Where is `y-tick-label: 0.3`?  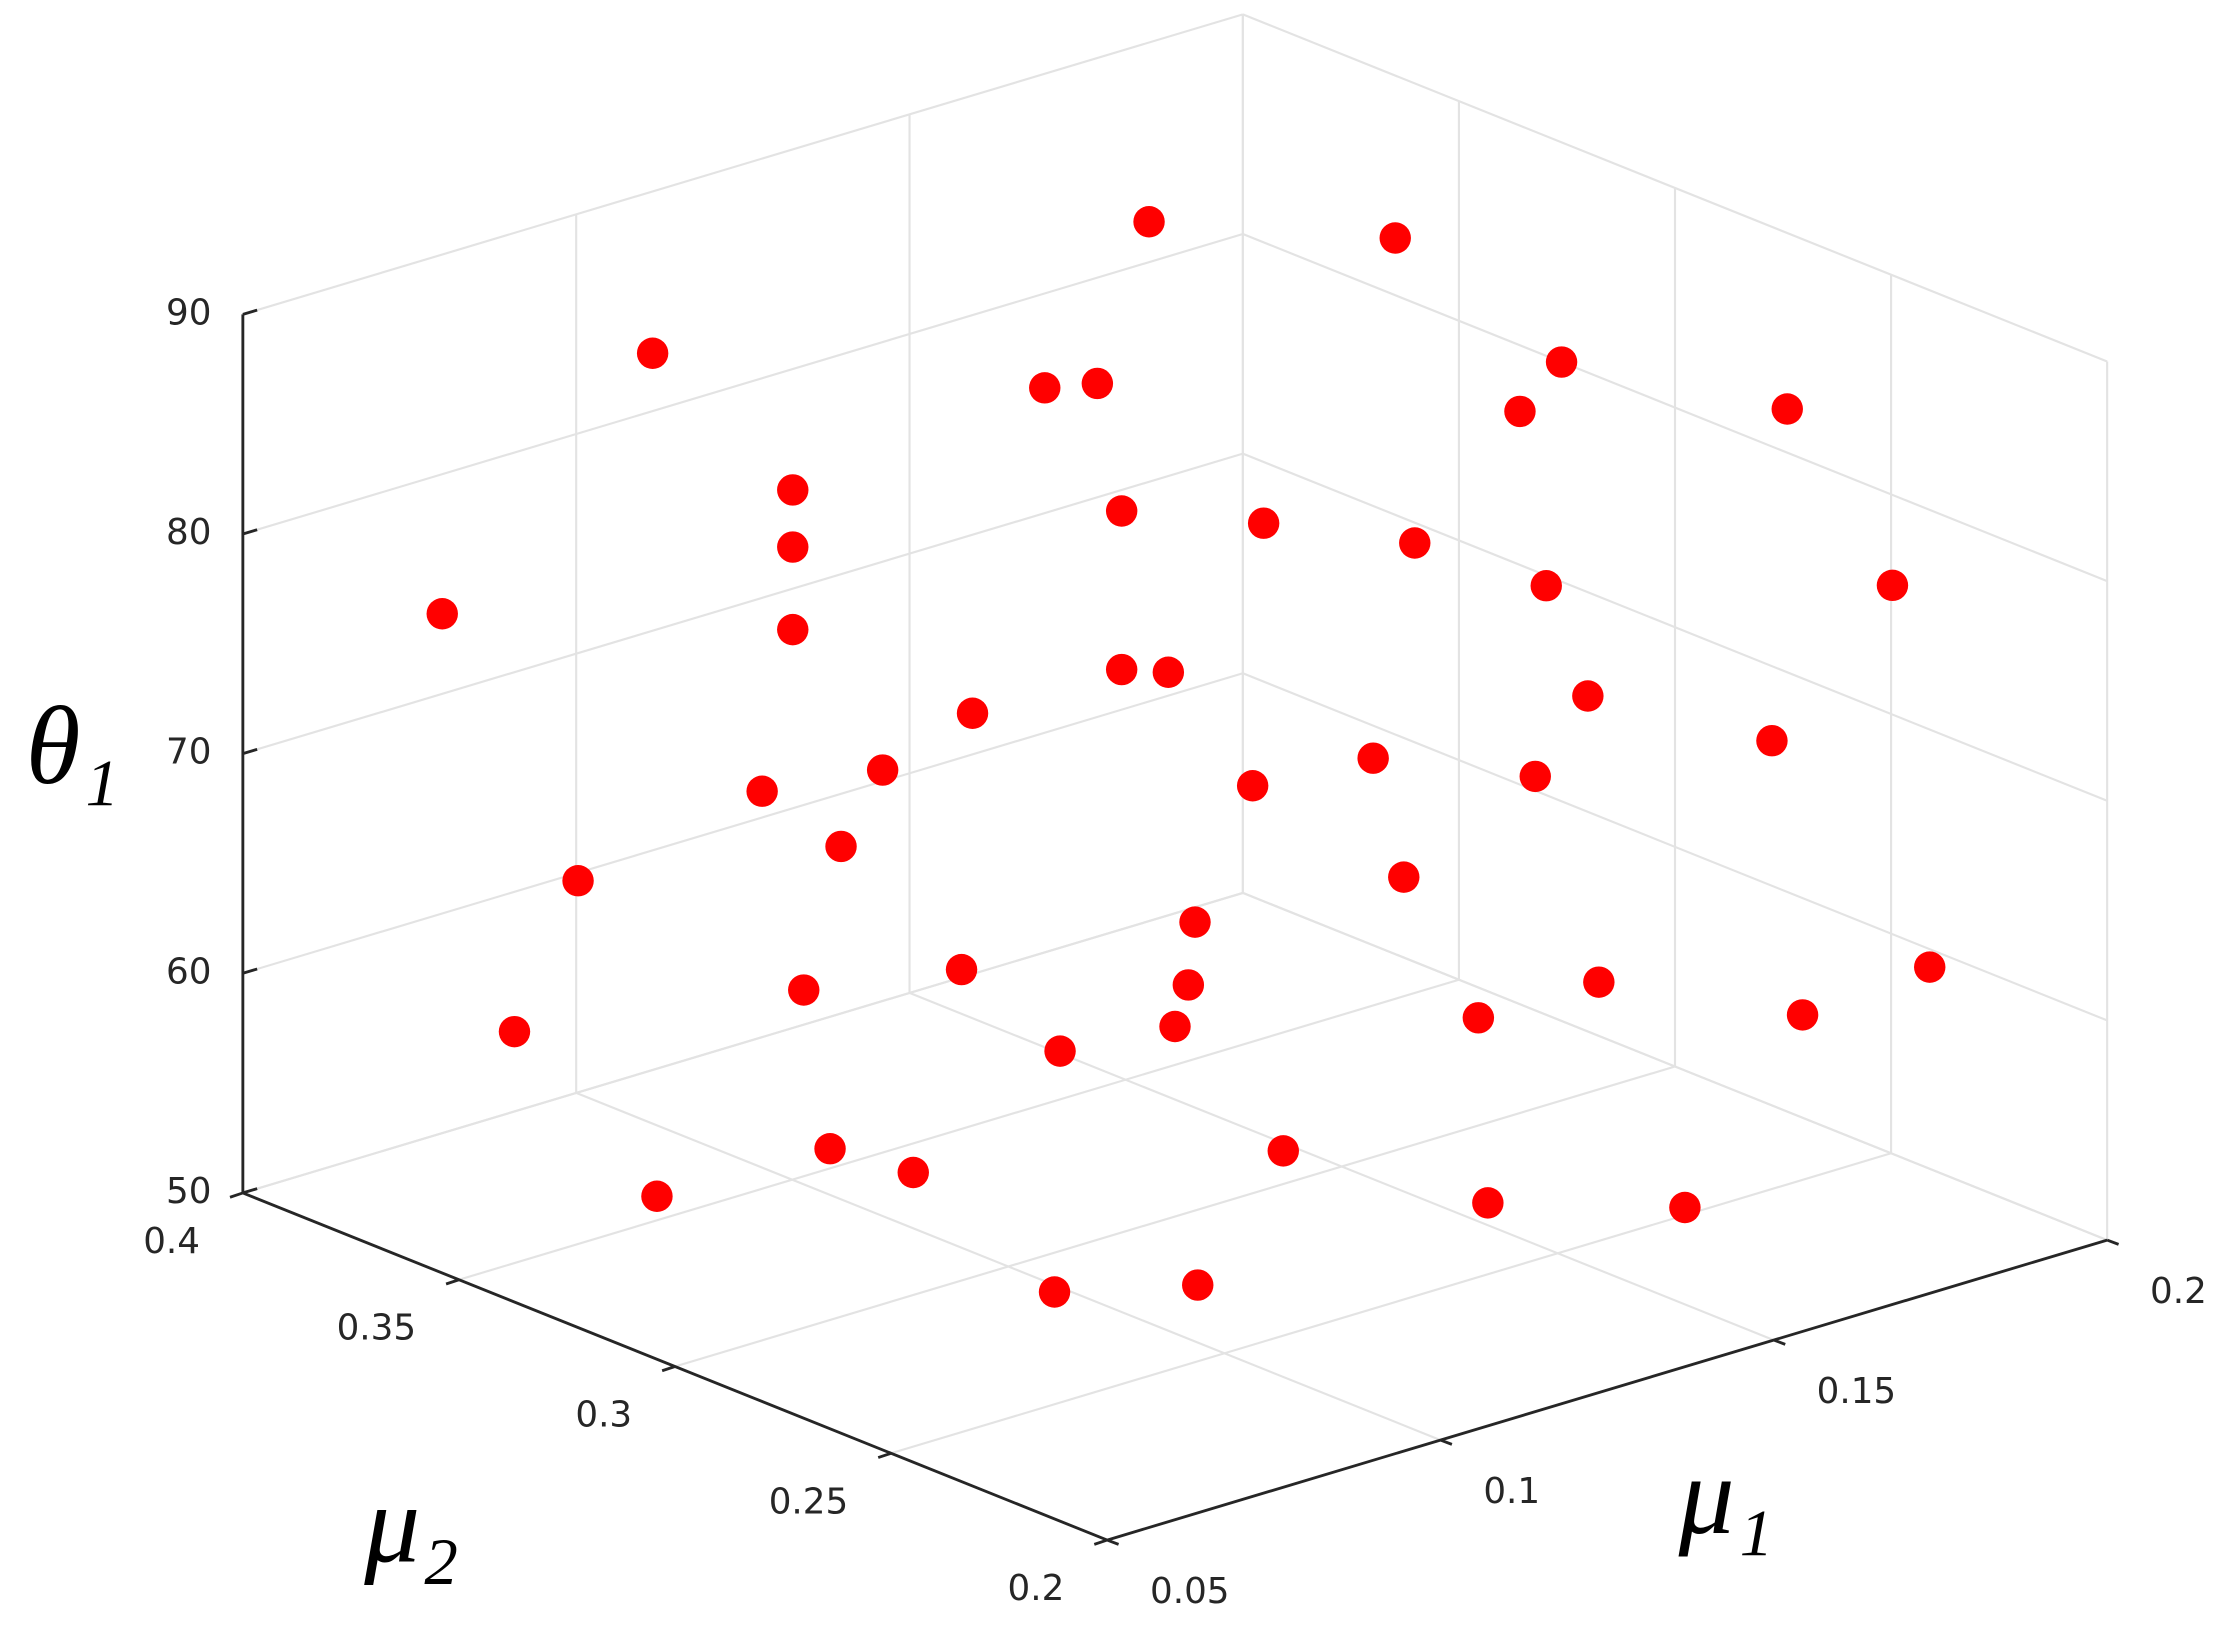
y-tick-label: 0.3 is located at coordinates (603, 1415).